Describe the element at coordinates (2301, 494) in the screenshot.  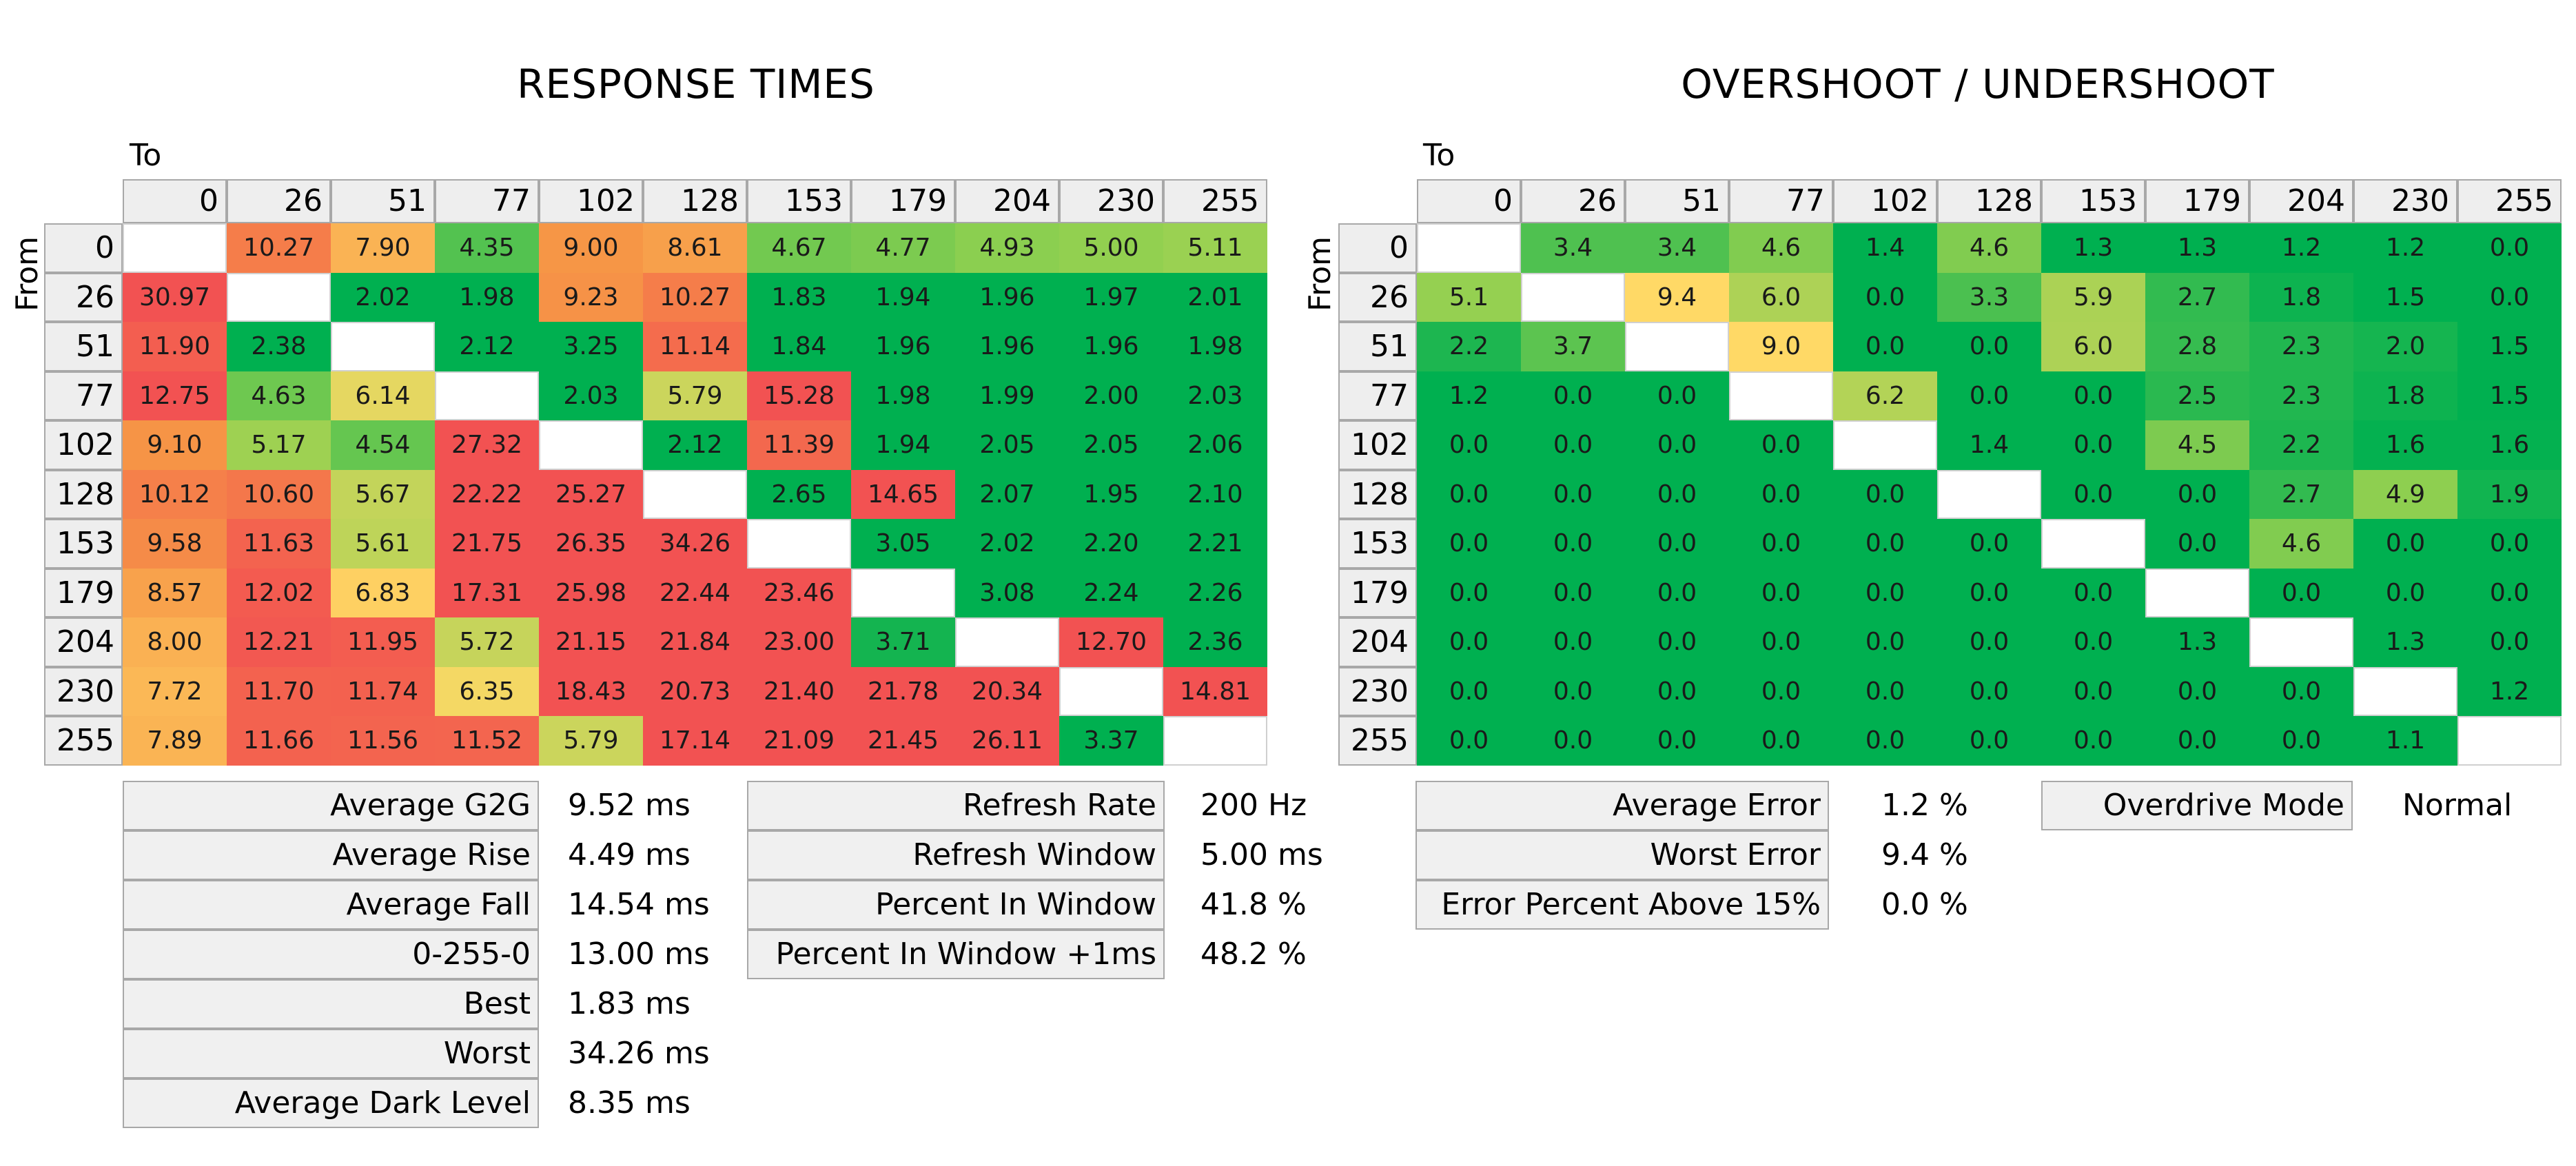
I see `overshoot-cell: 2.7` at that location.